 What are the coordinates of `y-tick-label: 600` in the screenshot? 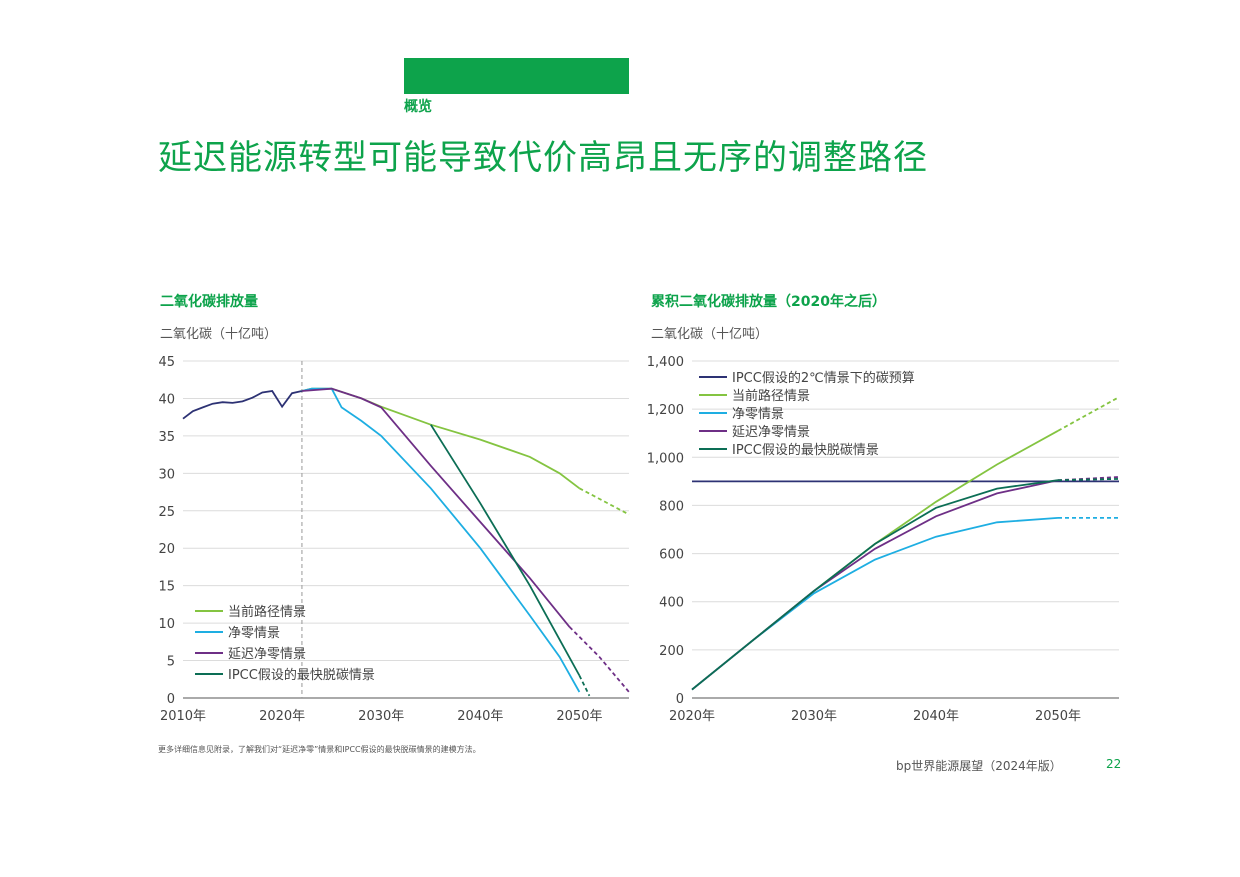 It's located at (671, 555).